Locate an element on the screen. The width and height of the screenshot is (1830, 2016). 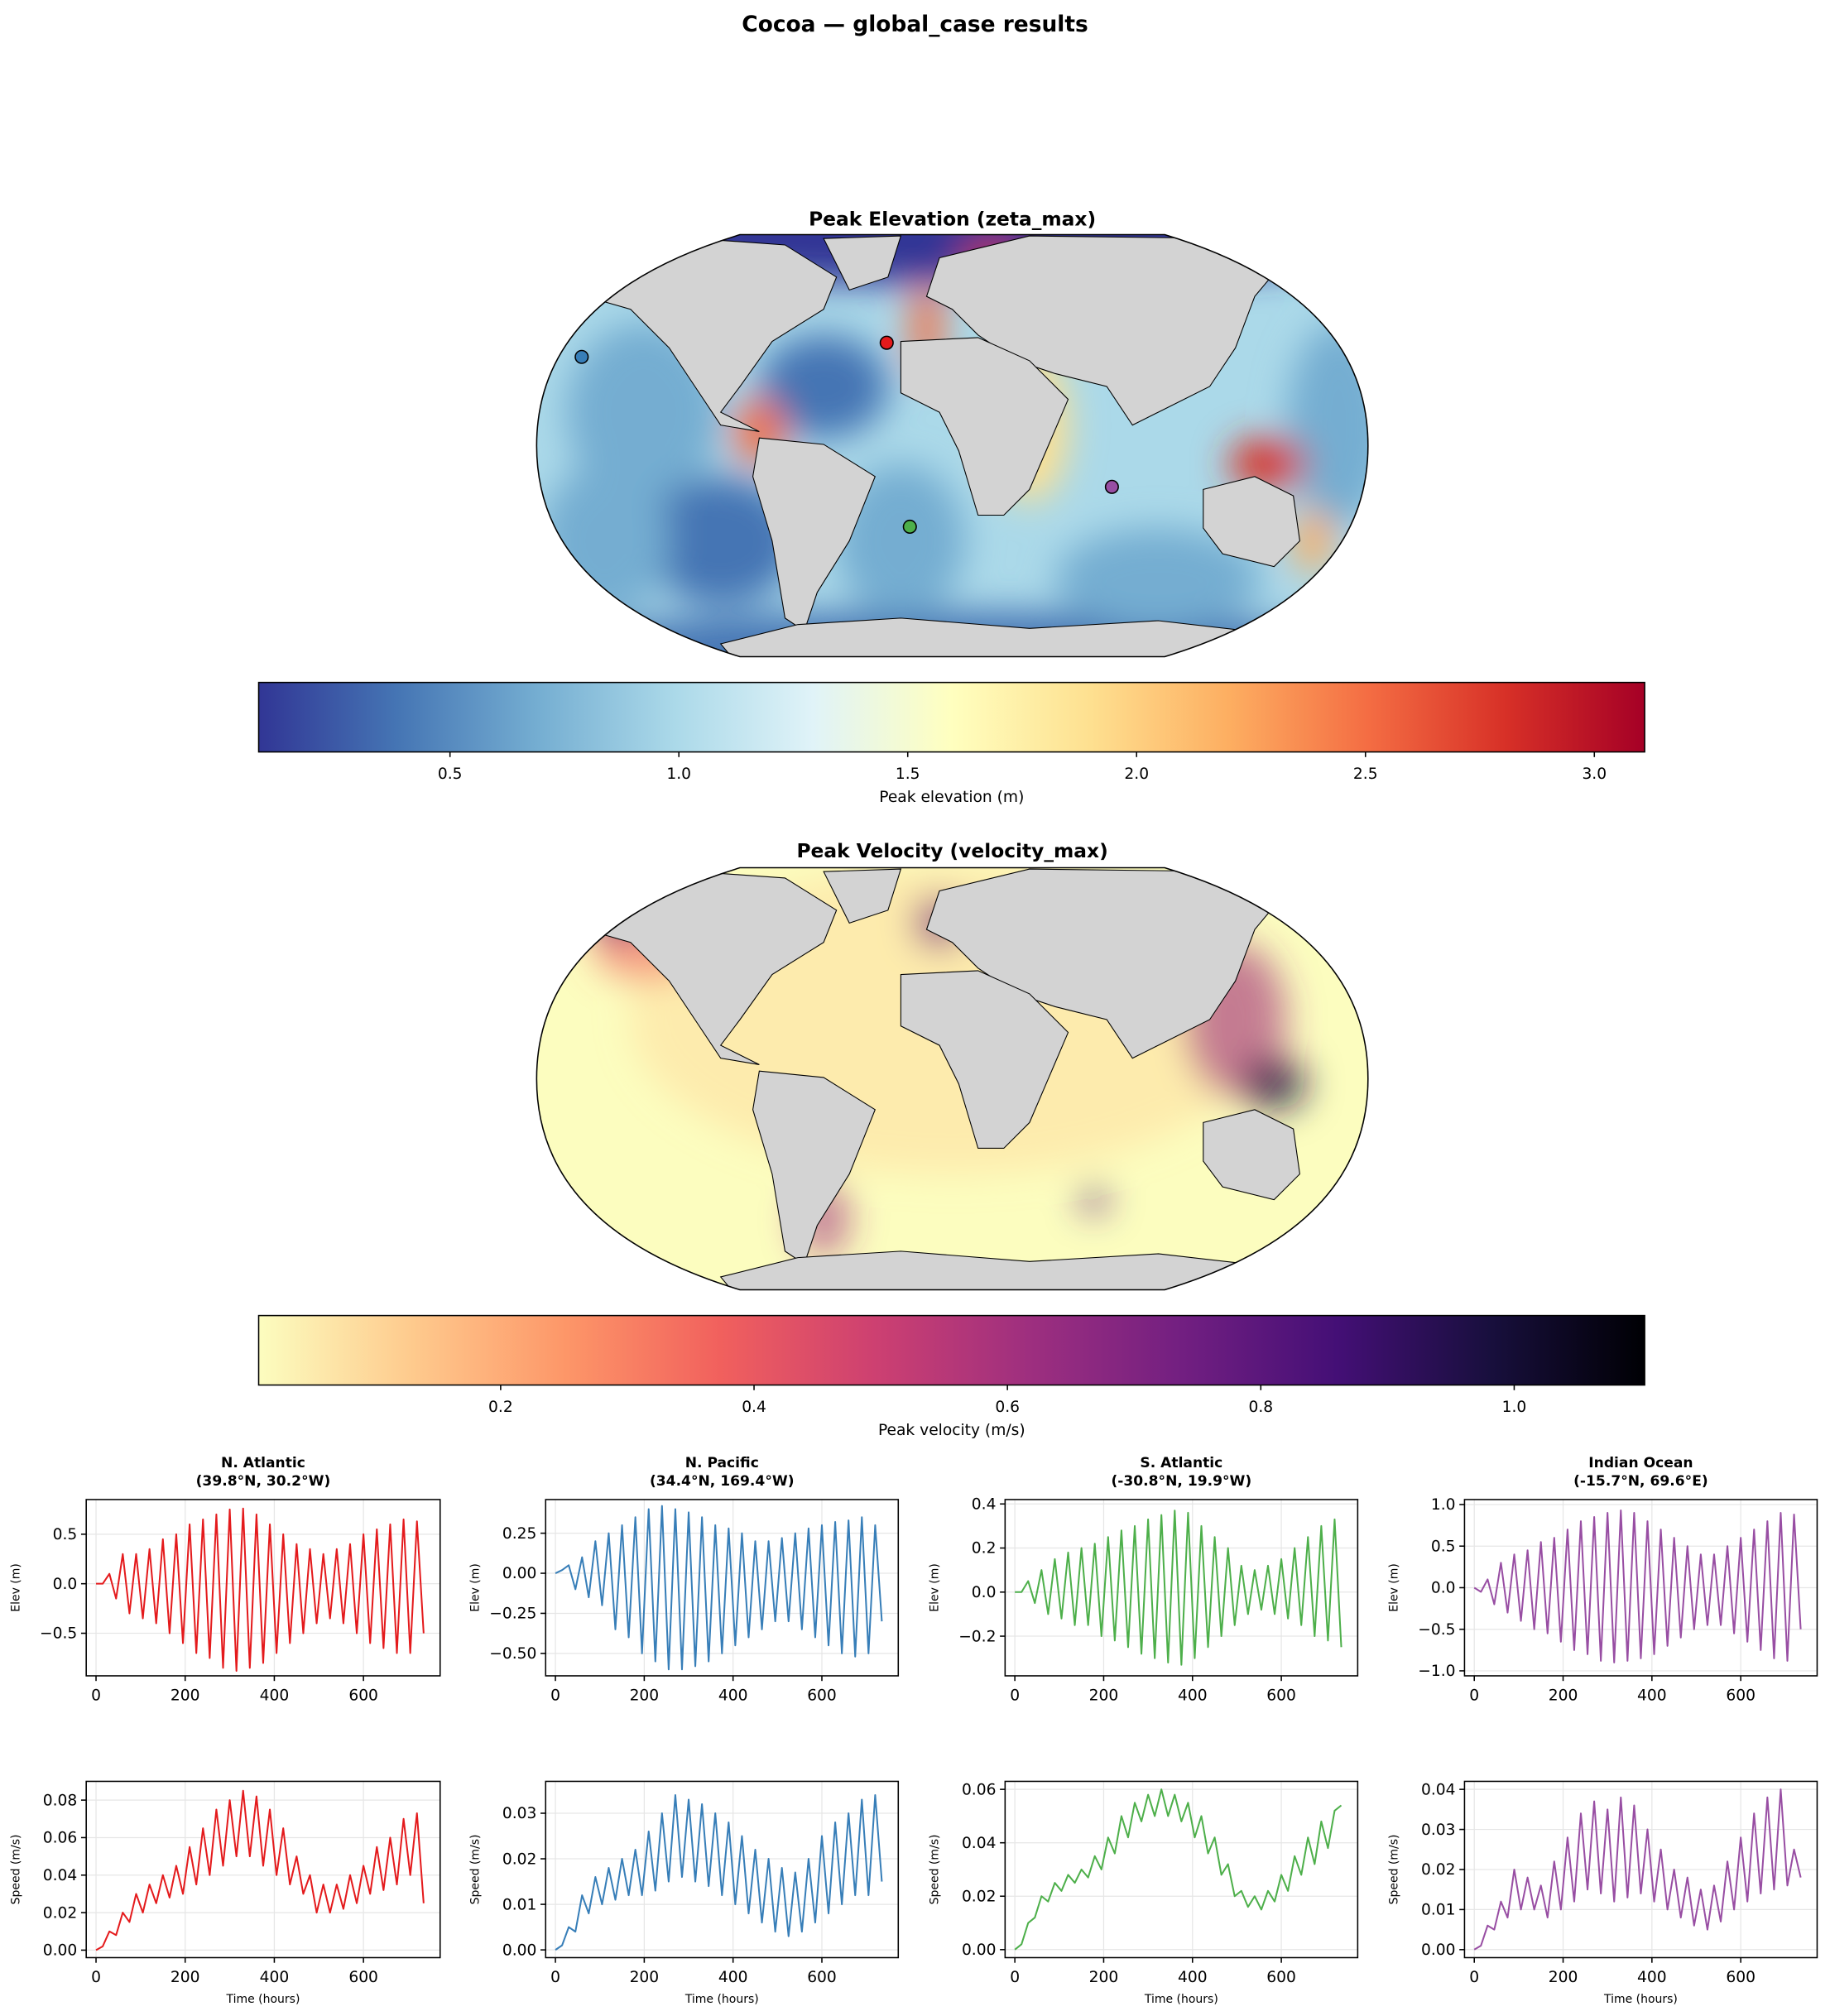
panel-subtitle: (-30.8°N, 19.9°W) is located at coordinates (1181, 1481).